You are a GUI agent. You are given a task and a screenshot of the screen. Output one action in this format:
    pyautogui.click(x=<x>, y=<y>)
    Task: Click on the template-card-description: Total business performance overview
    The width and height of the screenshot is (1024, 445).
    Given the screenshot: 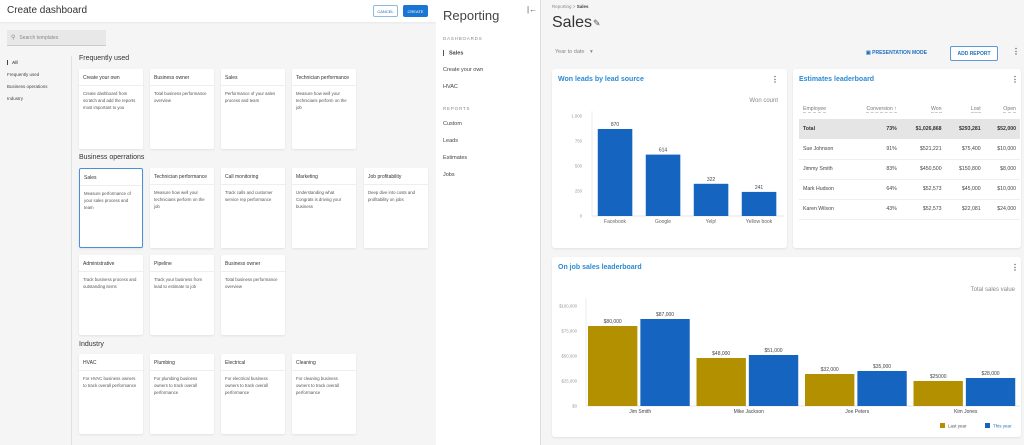 What is the action you would take?
    pyautogui.click(x=180, y=97)
    